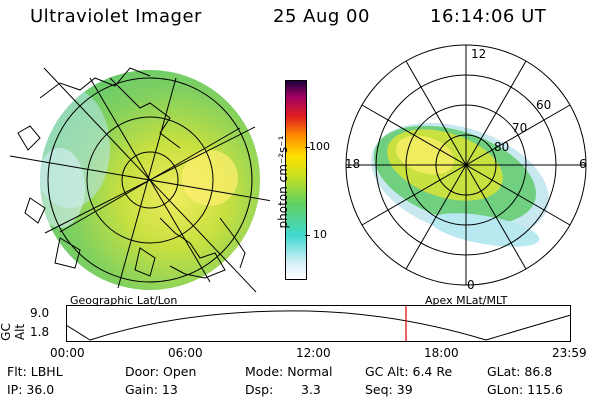 The image size is (600, 400). Describe the element at coordinates (466, 300) in the screenshot. I see `magnetic-caption: Apex MLat/MLT` at that location.